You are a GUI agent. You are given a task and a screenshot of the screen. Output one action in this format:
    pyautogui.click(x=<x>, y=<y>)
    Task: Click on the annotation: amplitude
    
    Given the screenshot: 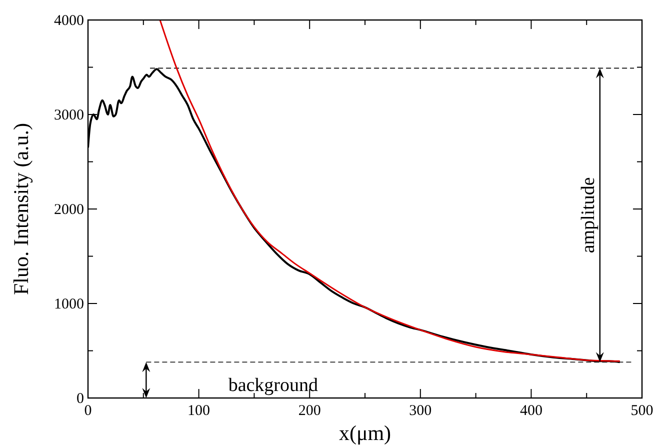 What is the action you would take?
    pyautogui.click(x=588, y=215)
    